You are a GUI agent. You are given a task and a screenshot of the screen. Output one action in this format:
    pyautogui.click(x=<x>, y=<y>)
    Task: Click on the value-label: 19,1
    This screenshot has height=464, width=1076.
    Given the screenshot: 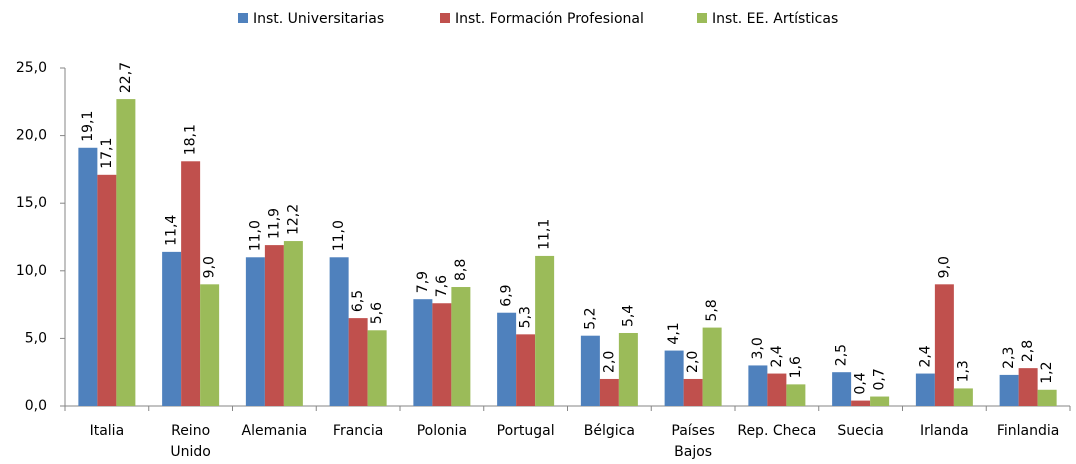 What is the action you would take?
    pyautogui.click(x=88, y=126)
    